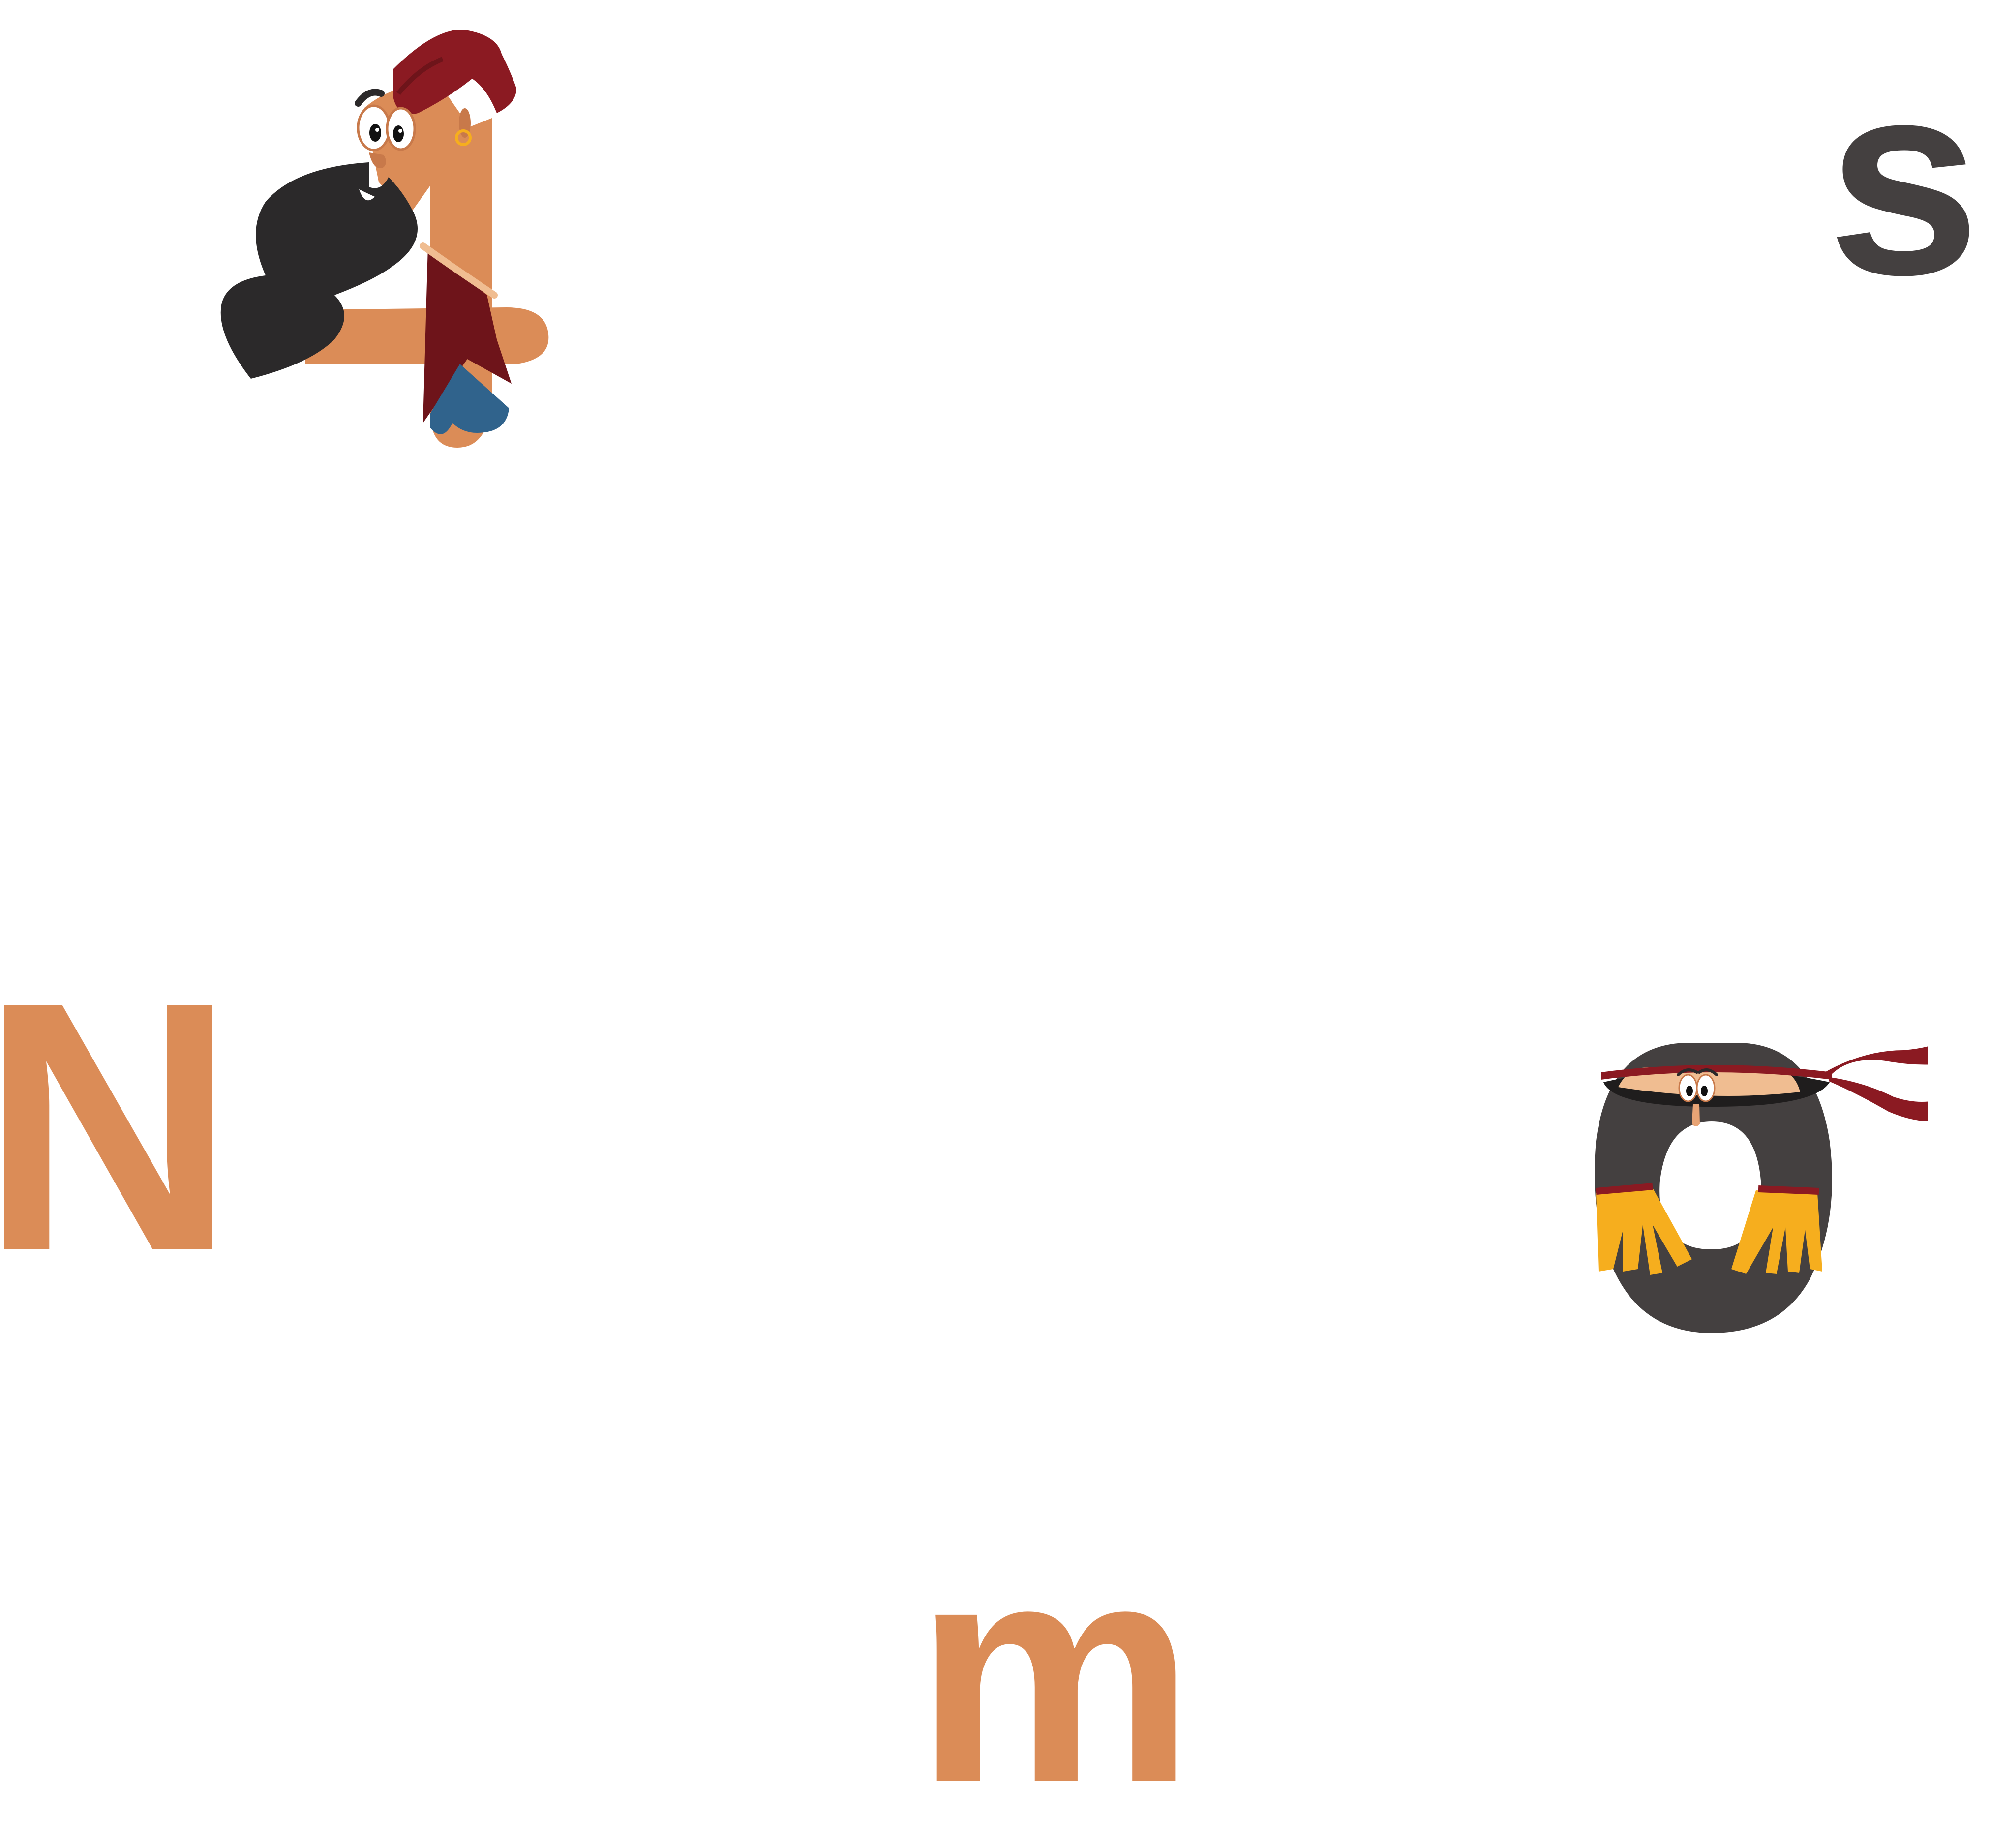  I want to click on ninja-headband-letter-o-icon, so click(1762, 1188).